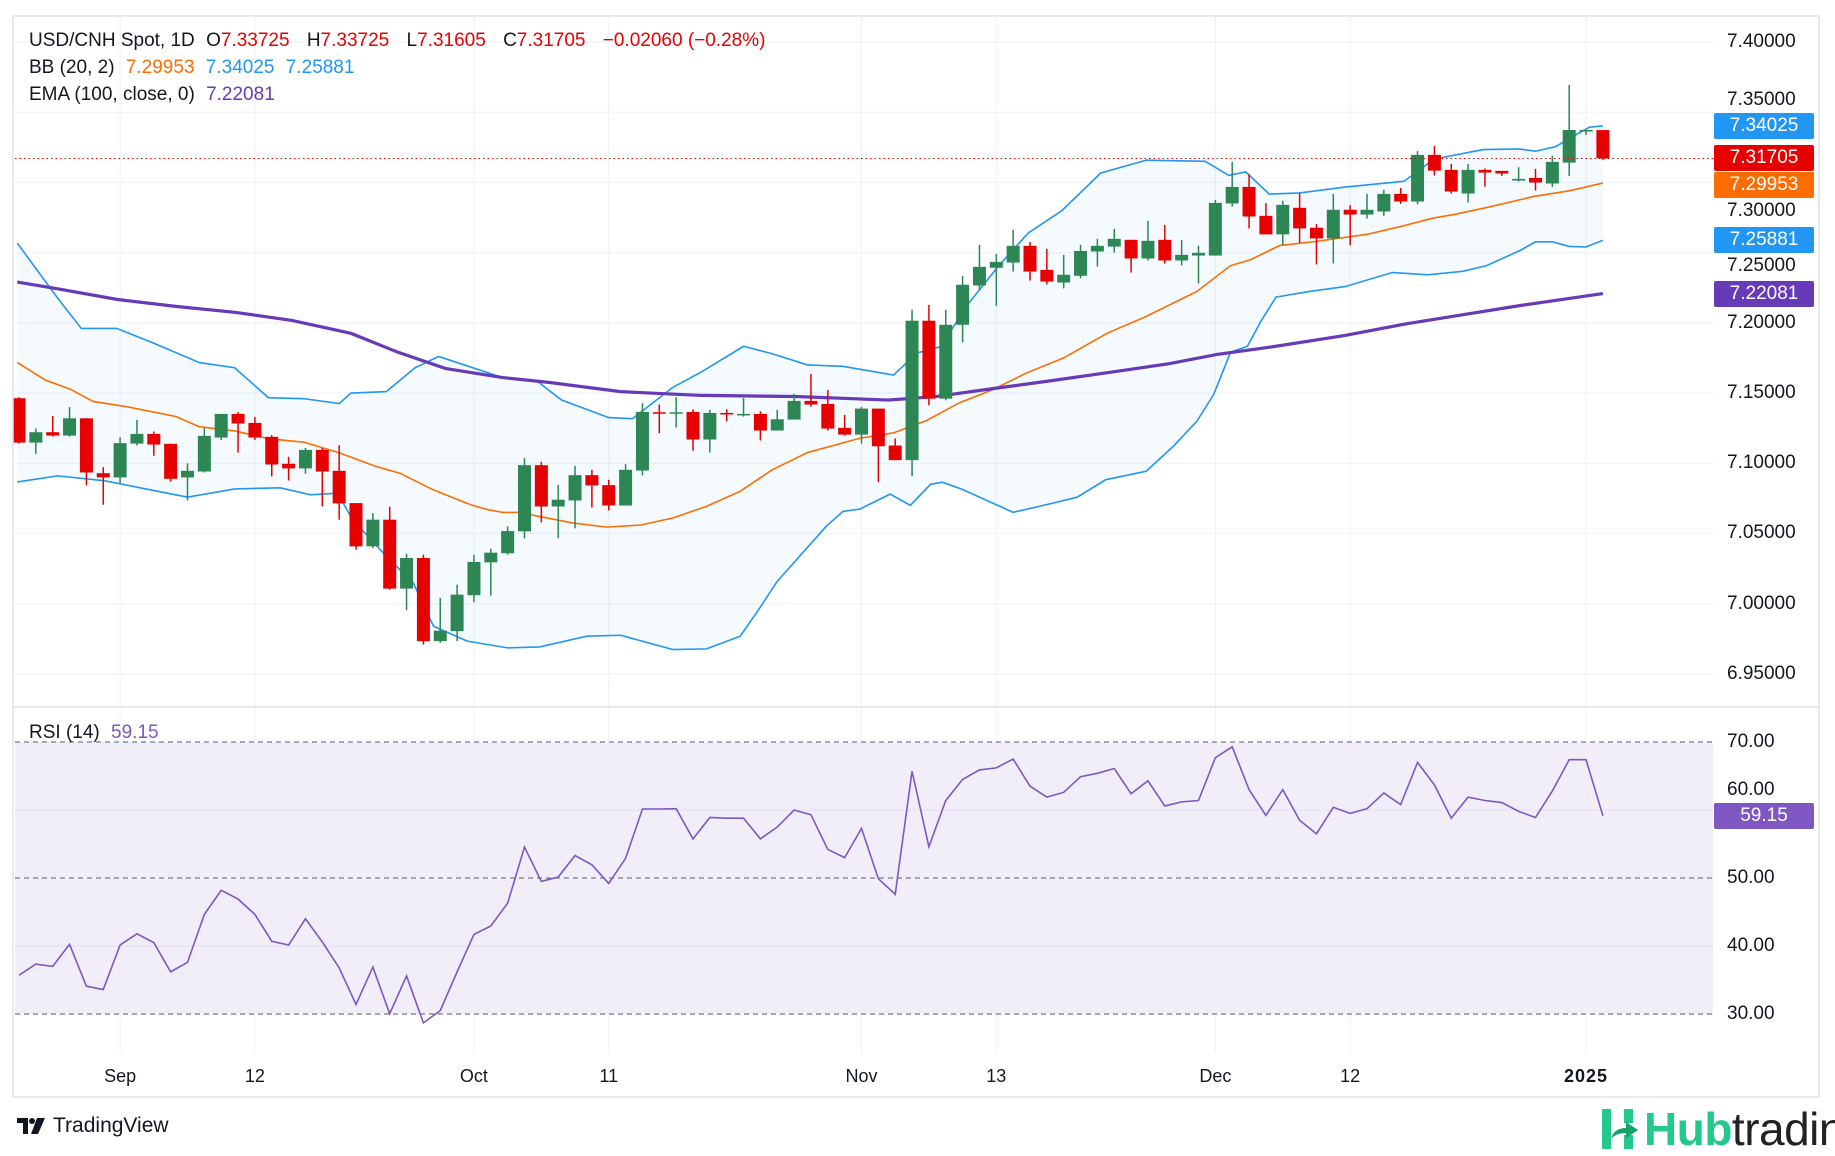 The image size is (1835, 1156). Describe the element at coordinates (97, 733) in the screenshot. I see `rsi-legend: RSI (14) 59.15` at that location.